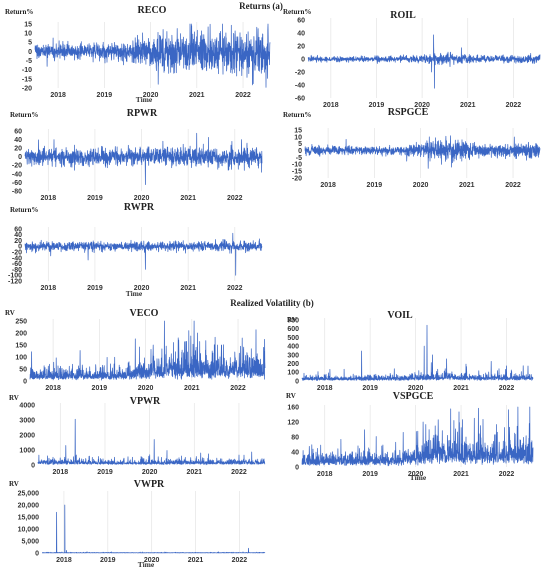  I want to click on series-line-vspgce, so click(417, 436).